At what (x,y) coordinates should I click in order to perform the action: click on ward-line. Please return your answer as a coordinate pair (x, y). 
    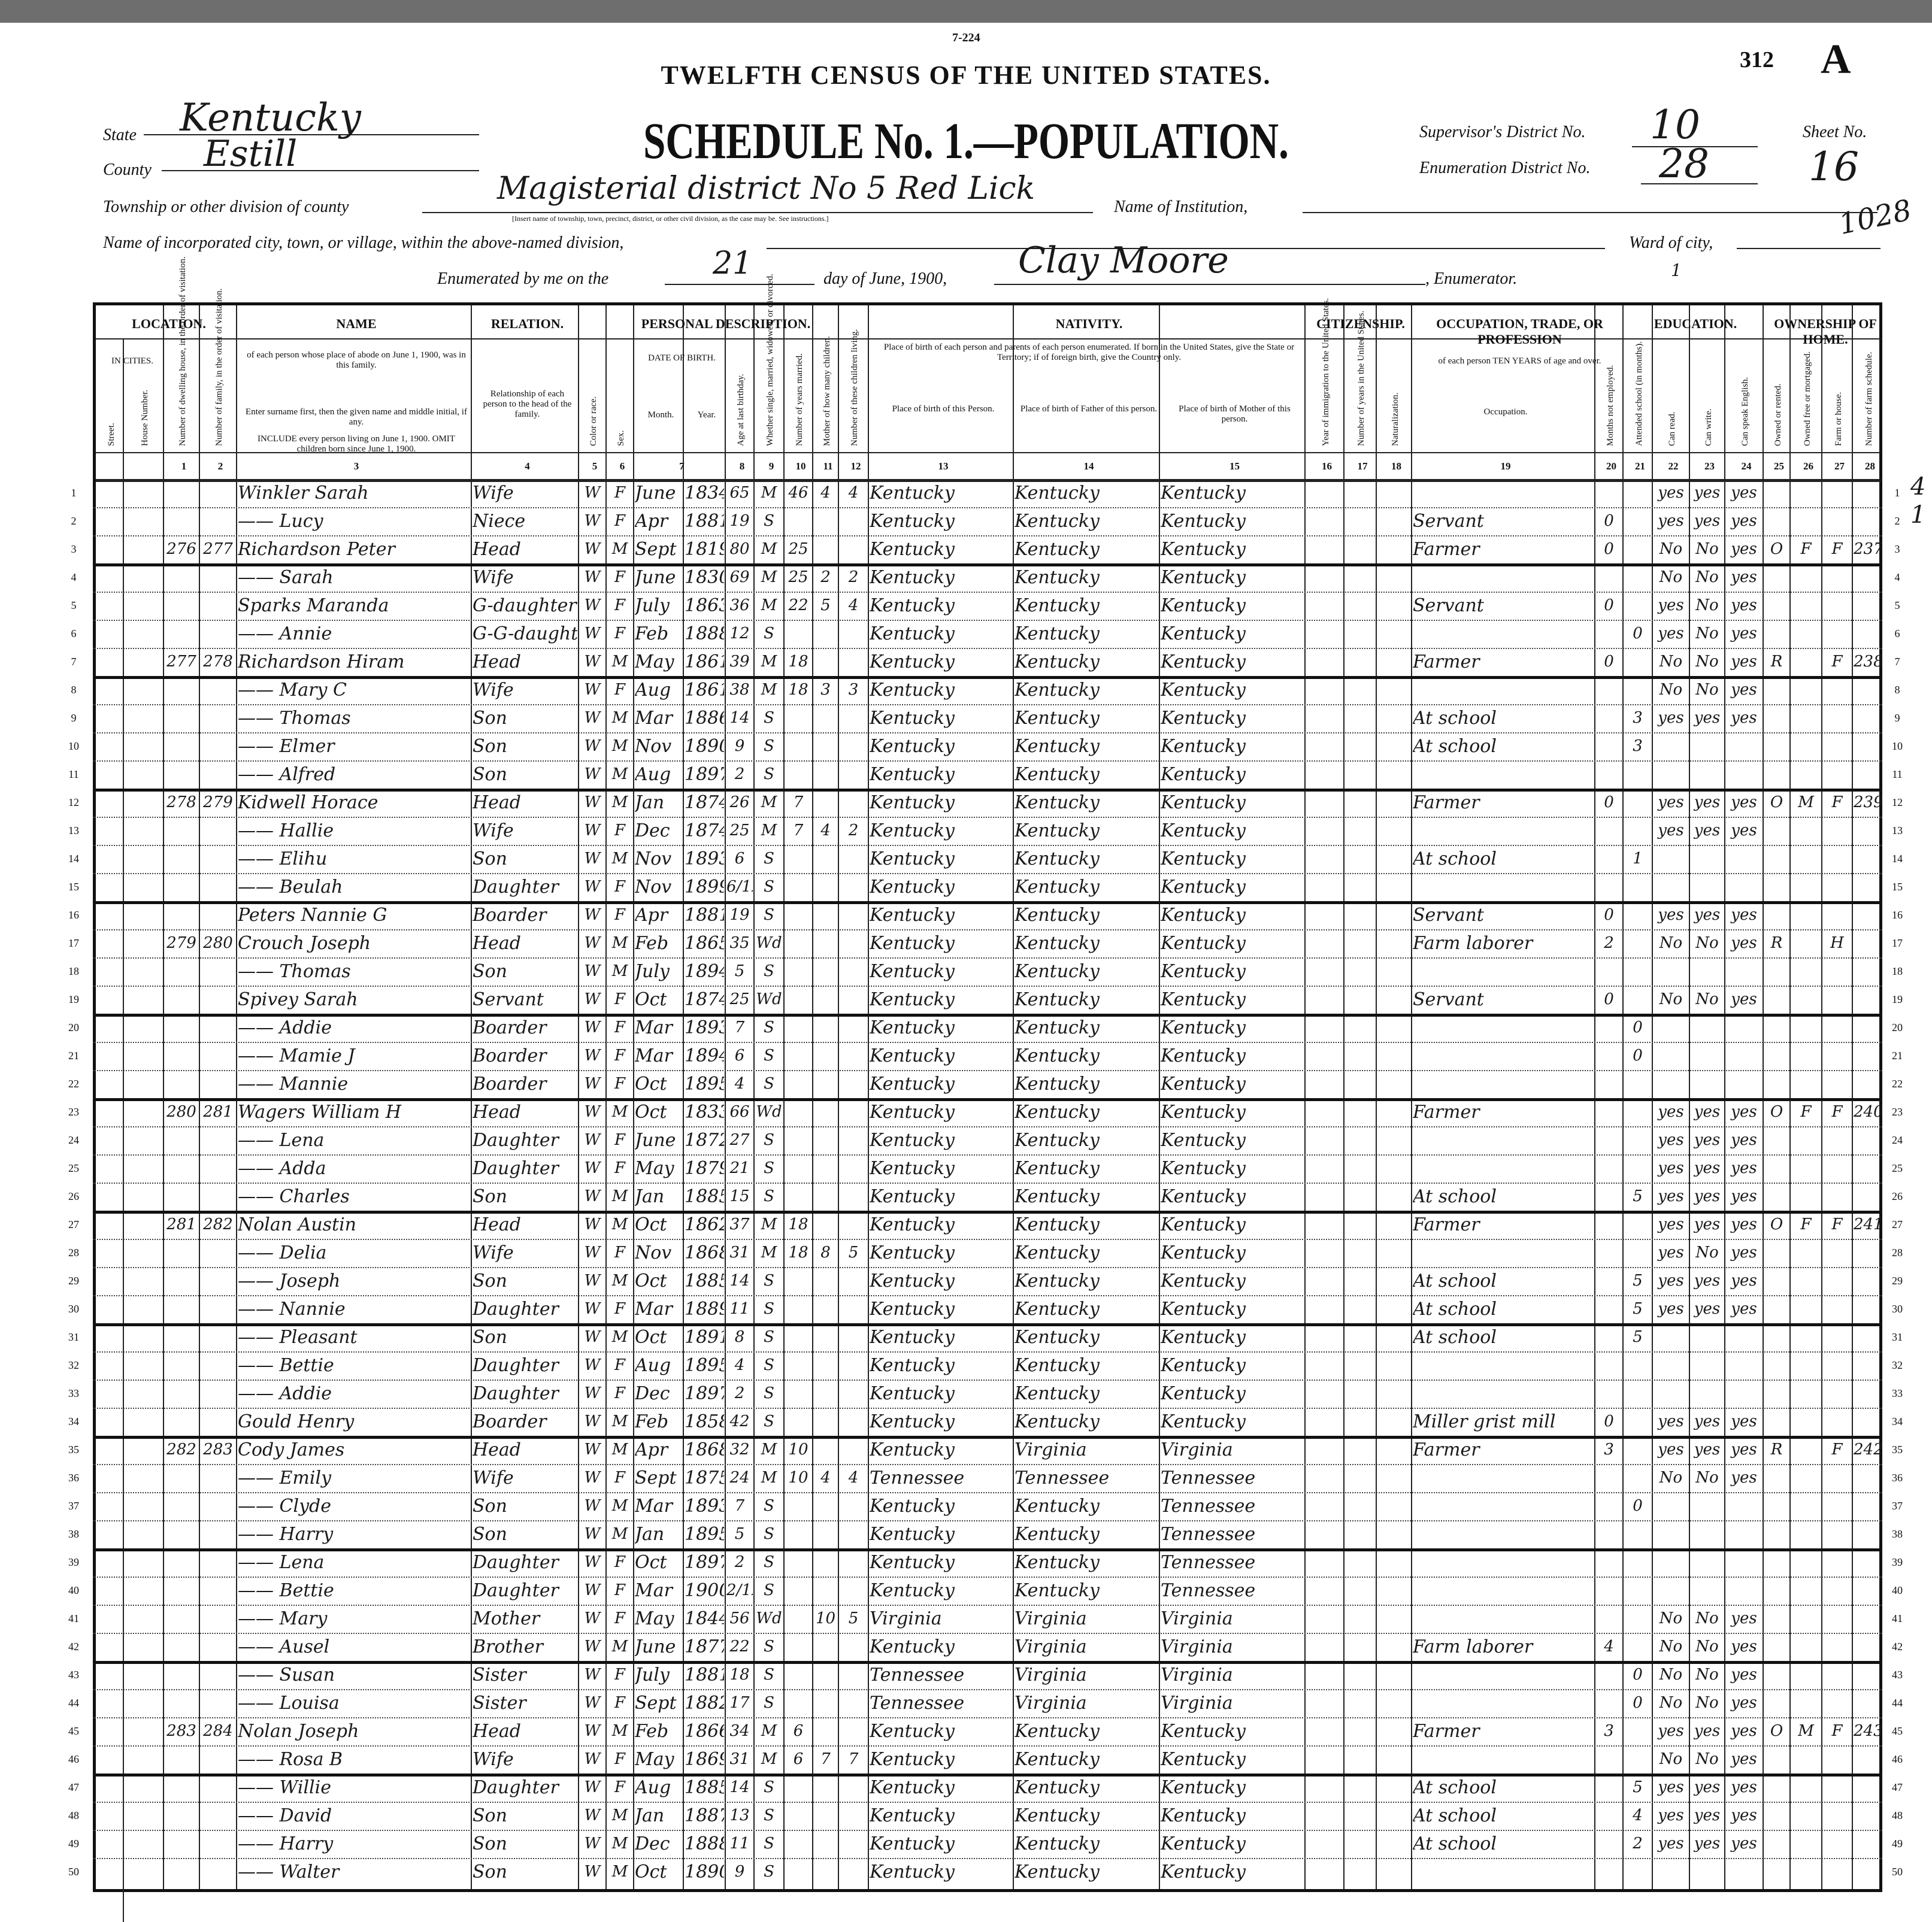
    Looking at the image, I should click on (1808, 236).